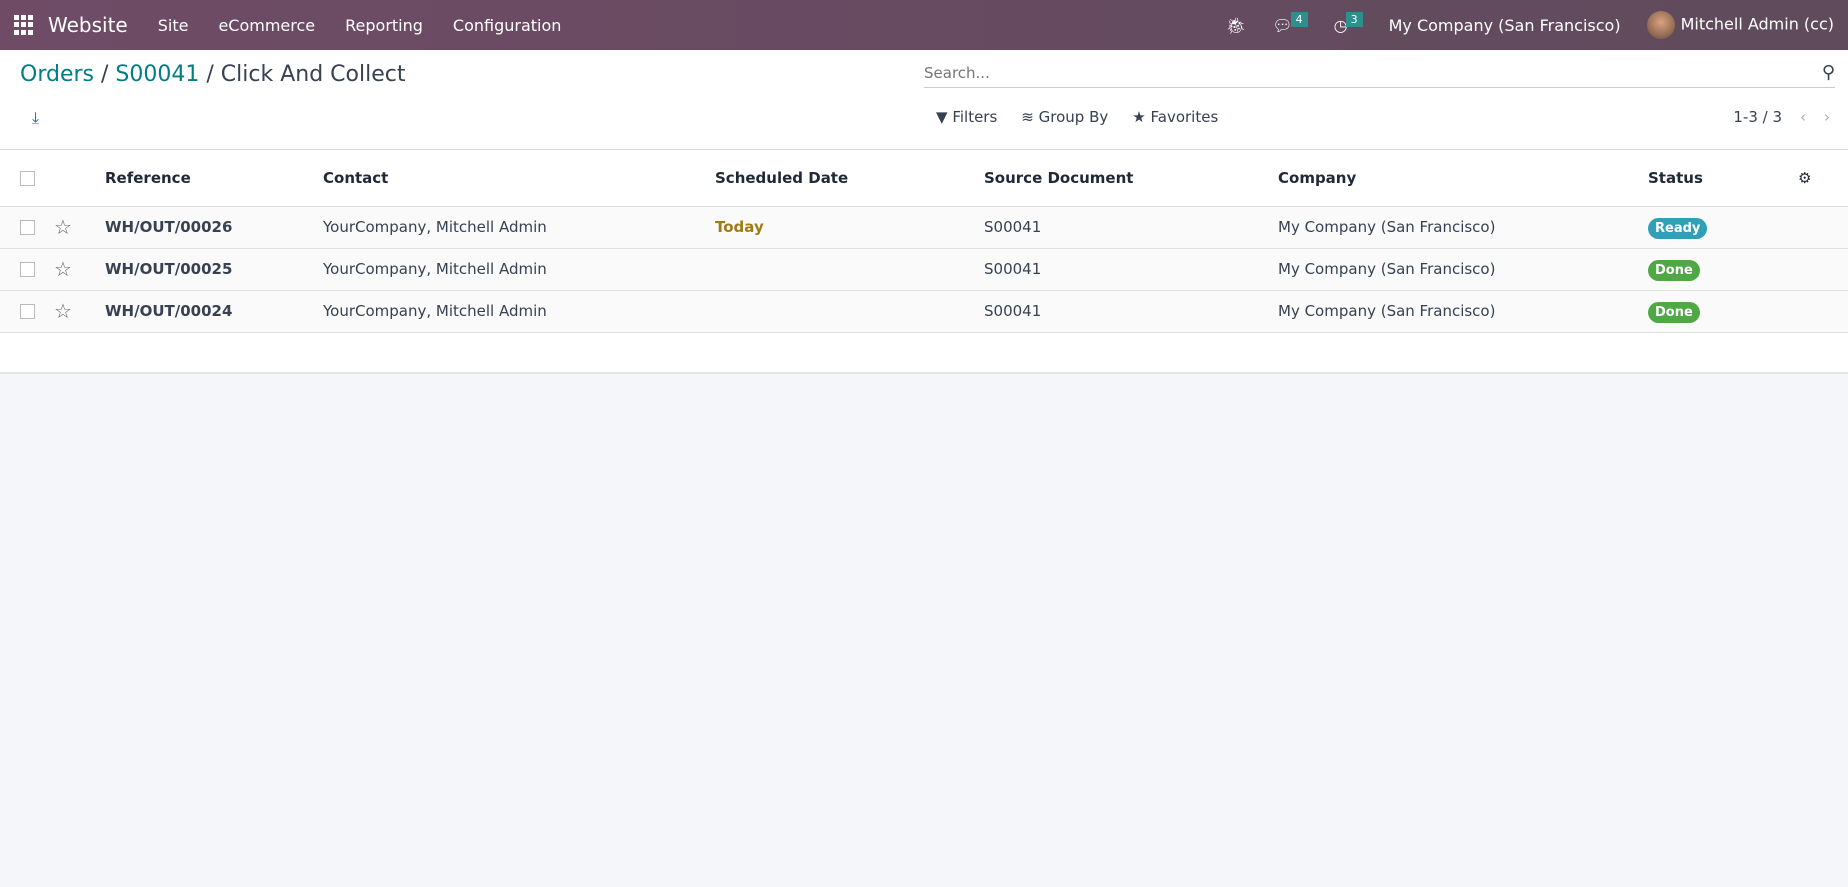 The height and width of the screenshot is (887, 1848). I want to click on activities-button: ◷ 3, so click(1348, 23).